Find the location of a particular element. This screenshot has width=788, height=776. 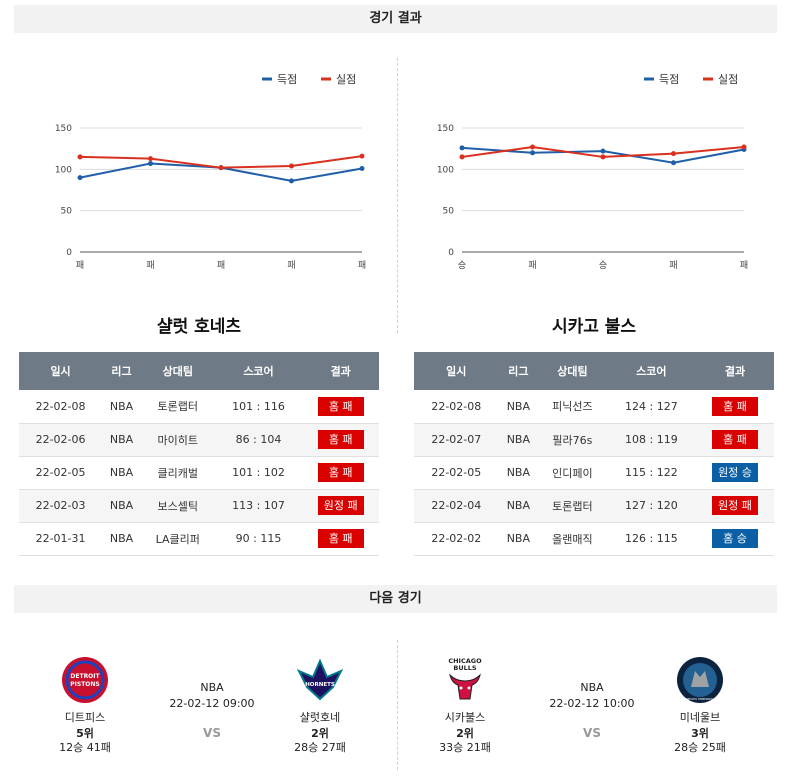

charlotte-results-chart: 0 50 100 150 패 패 패 패 패 득점 실점 is located at coordinates (200, 170).